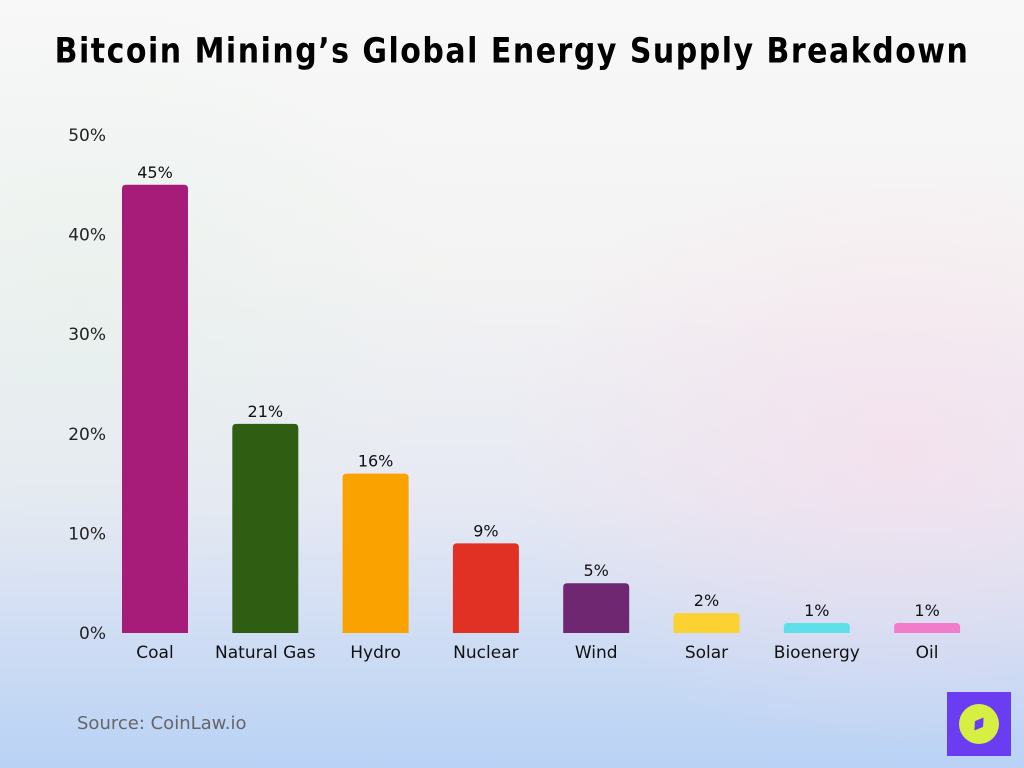  Describe the element at coordinates (155, 172) in the screenshot. I see `data-label: 45%` at that location.